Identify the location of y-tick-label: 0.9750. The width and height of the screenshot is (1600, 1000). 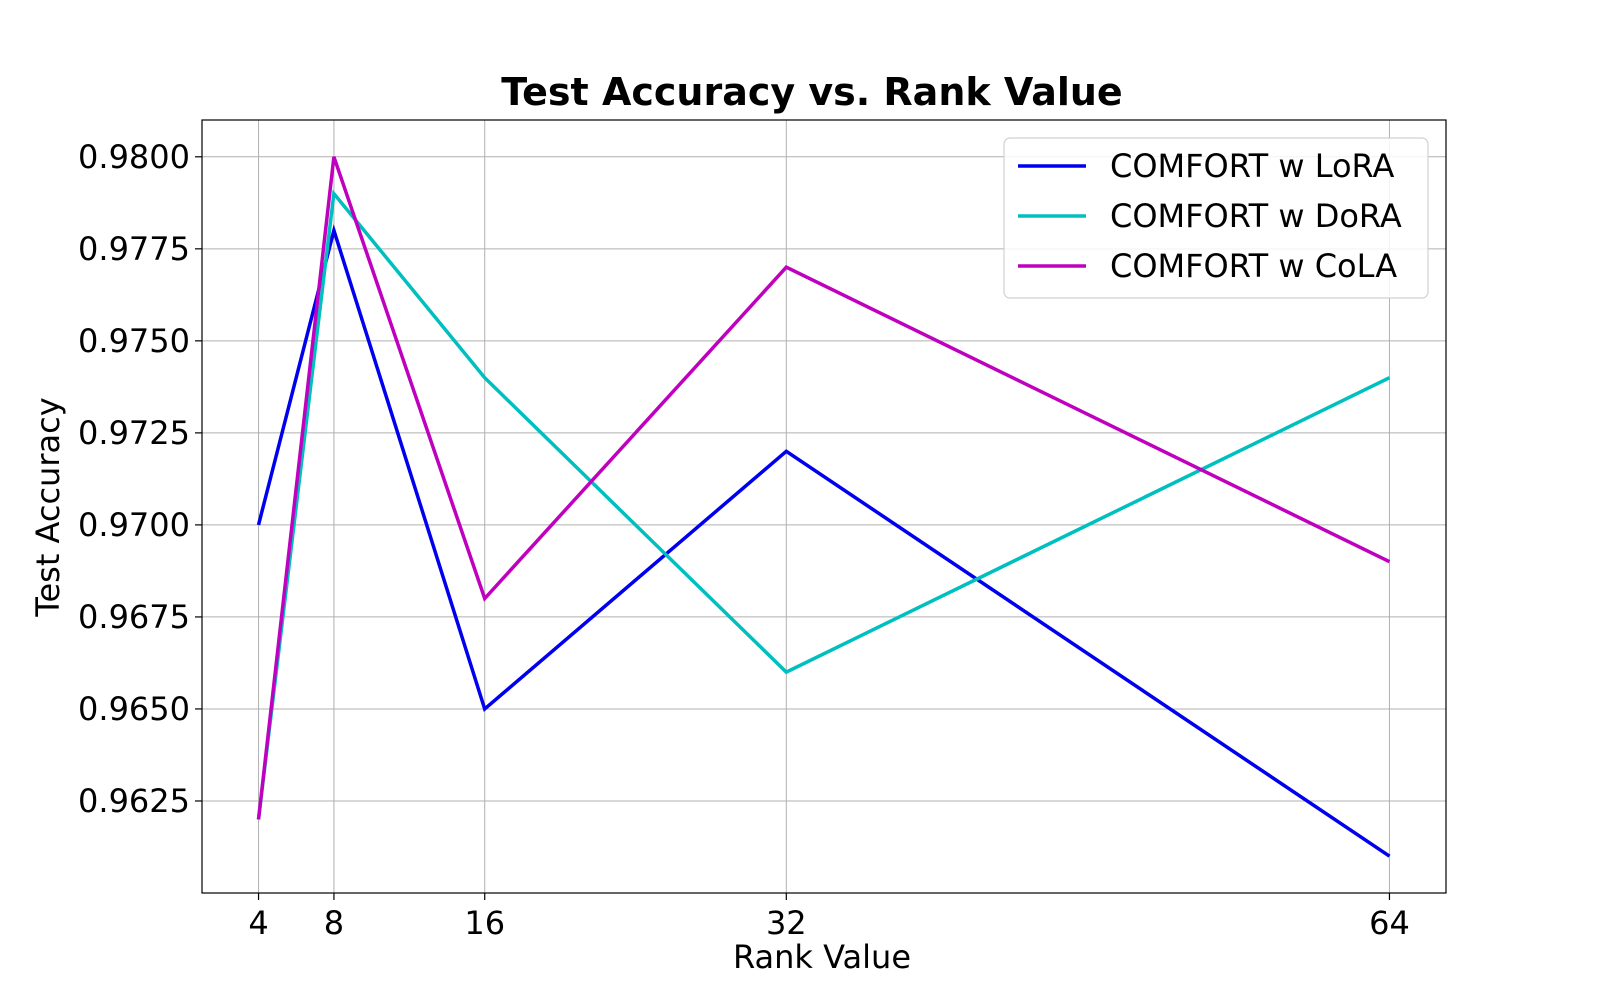
(134, 341).